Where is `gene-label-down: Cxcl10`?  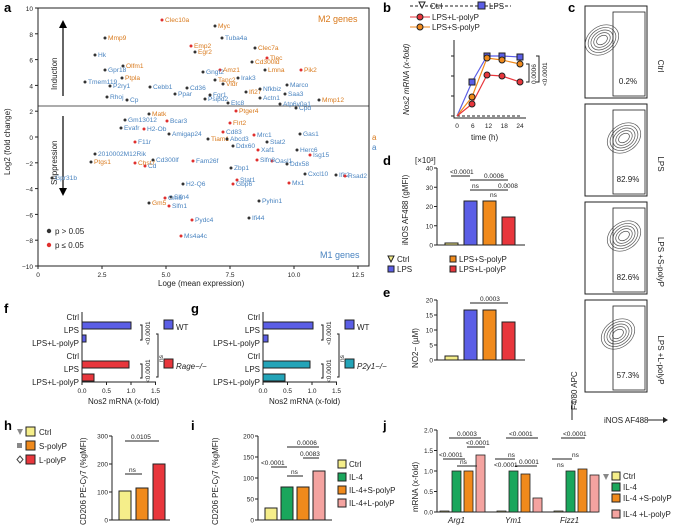
gene-label-down: Cxcl10 is located at coordinates (318, 174).